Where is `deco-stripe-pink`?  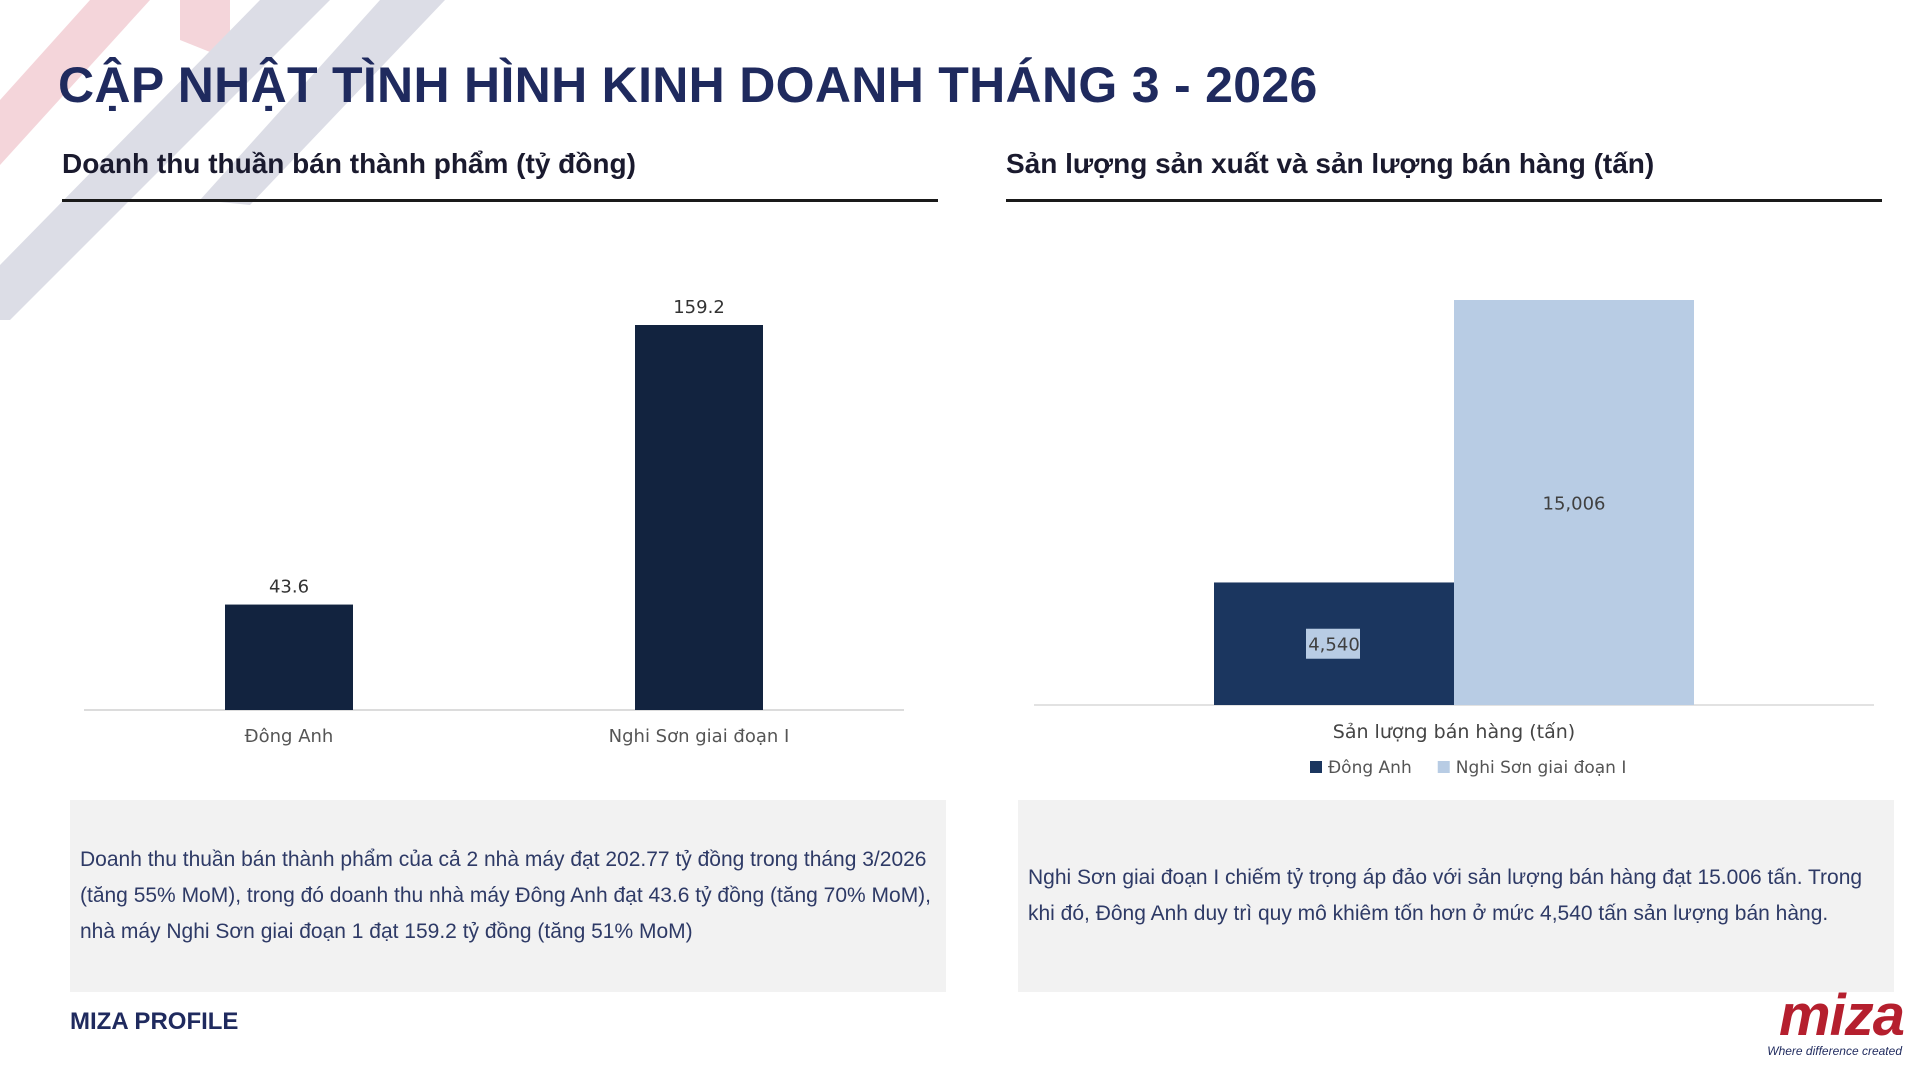 deco-stripe-pink is located at coordinates (75, 82).